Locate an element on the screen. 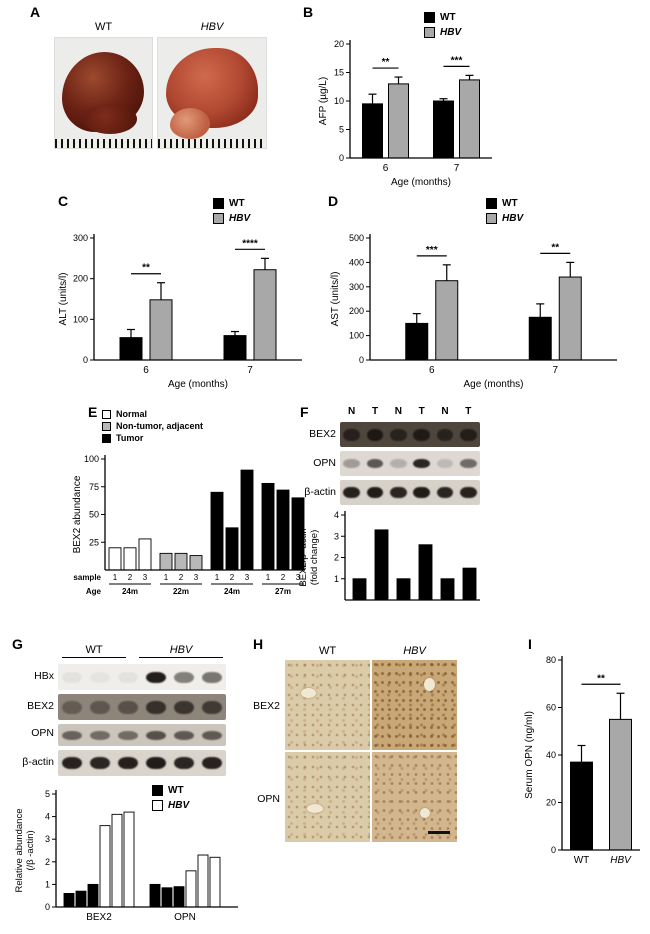  legend-item-nontumor: Non-tumor, adjacent is located at coordinates (152, 426).